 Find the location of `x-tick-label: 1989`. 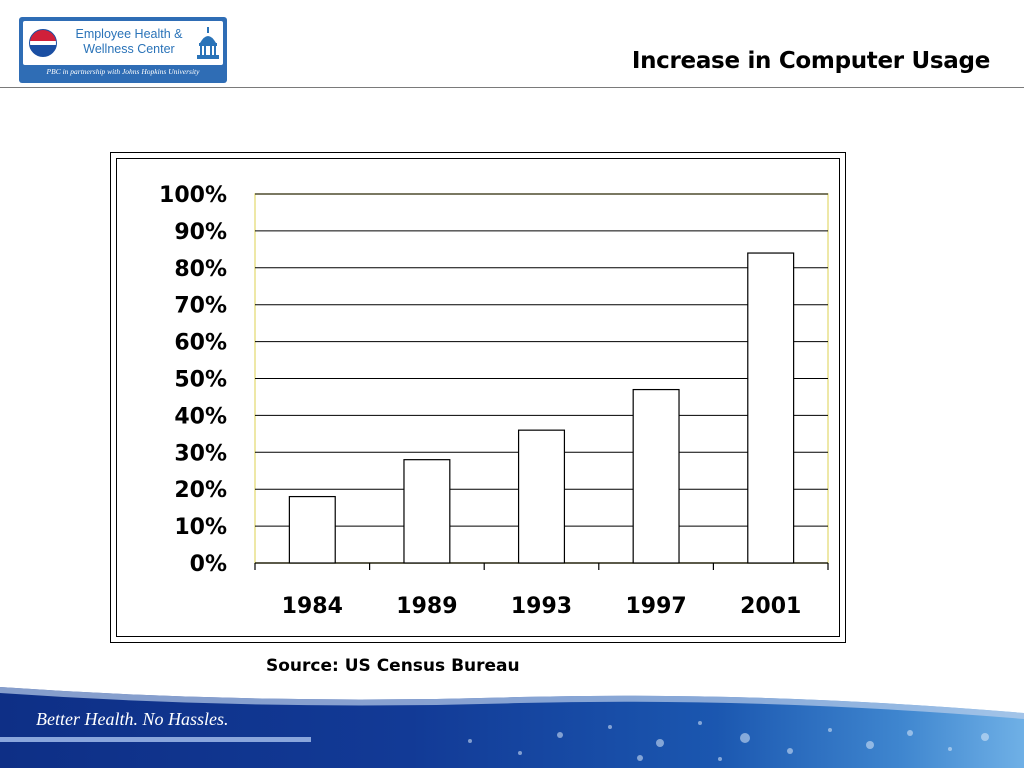

x-tick-label: 1989 is located at coordinates (426, 606).